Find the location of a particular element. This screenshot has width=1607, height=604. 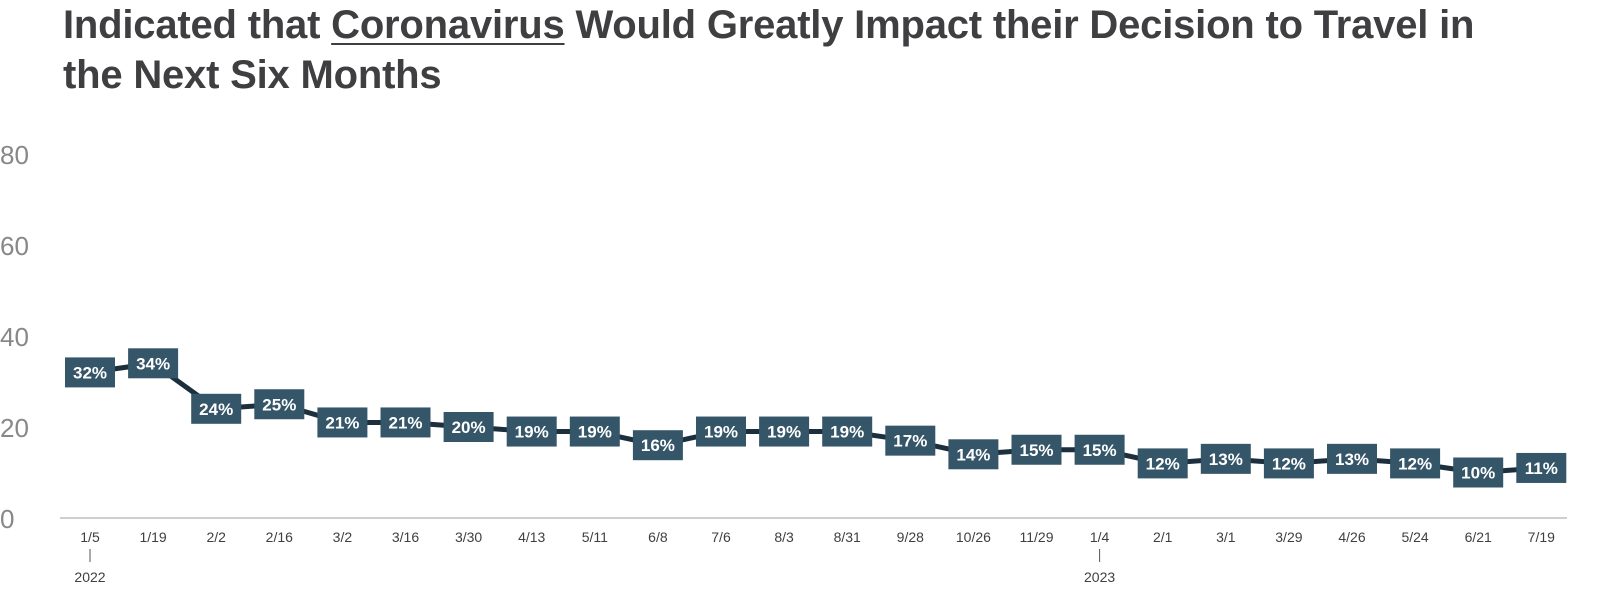

x-tick-label: 1/19 is located at coordinates (152, 537).